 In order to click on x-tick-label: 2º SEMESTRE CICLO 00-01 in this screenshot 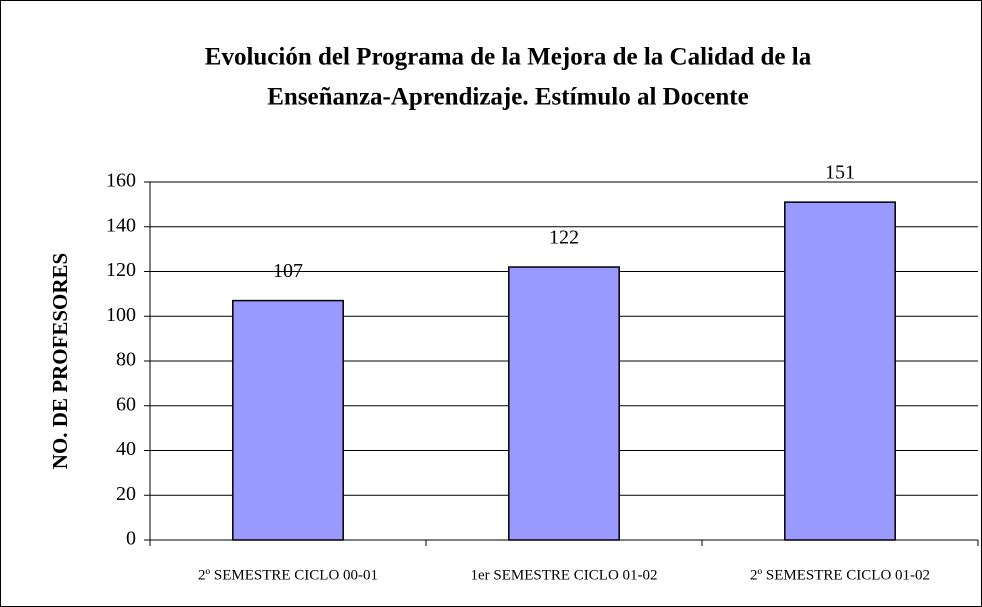, I will do `click(288, 575)`.